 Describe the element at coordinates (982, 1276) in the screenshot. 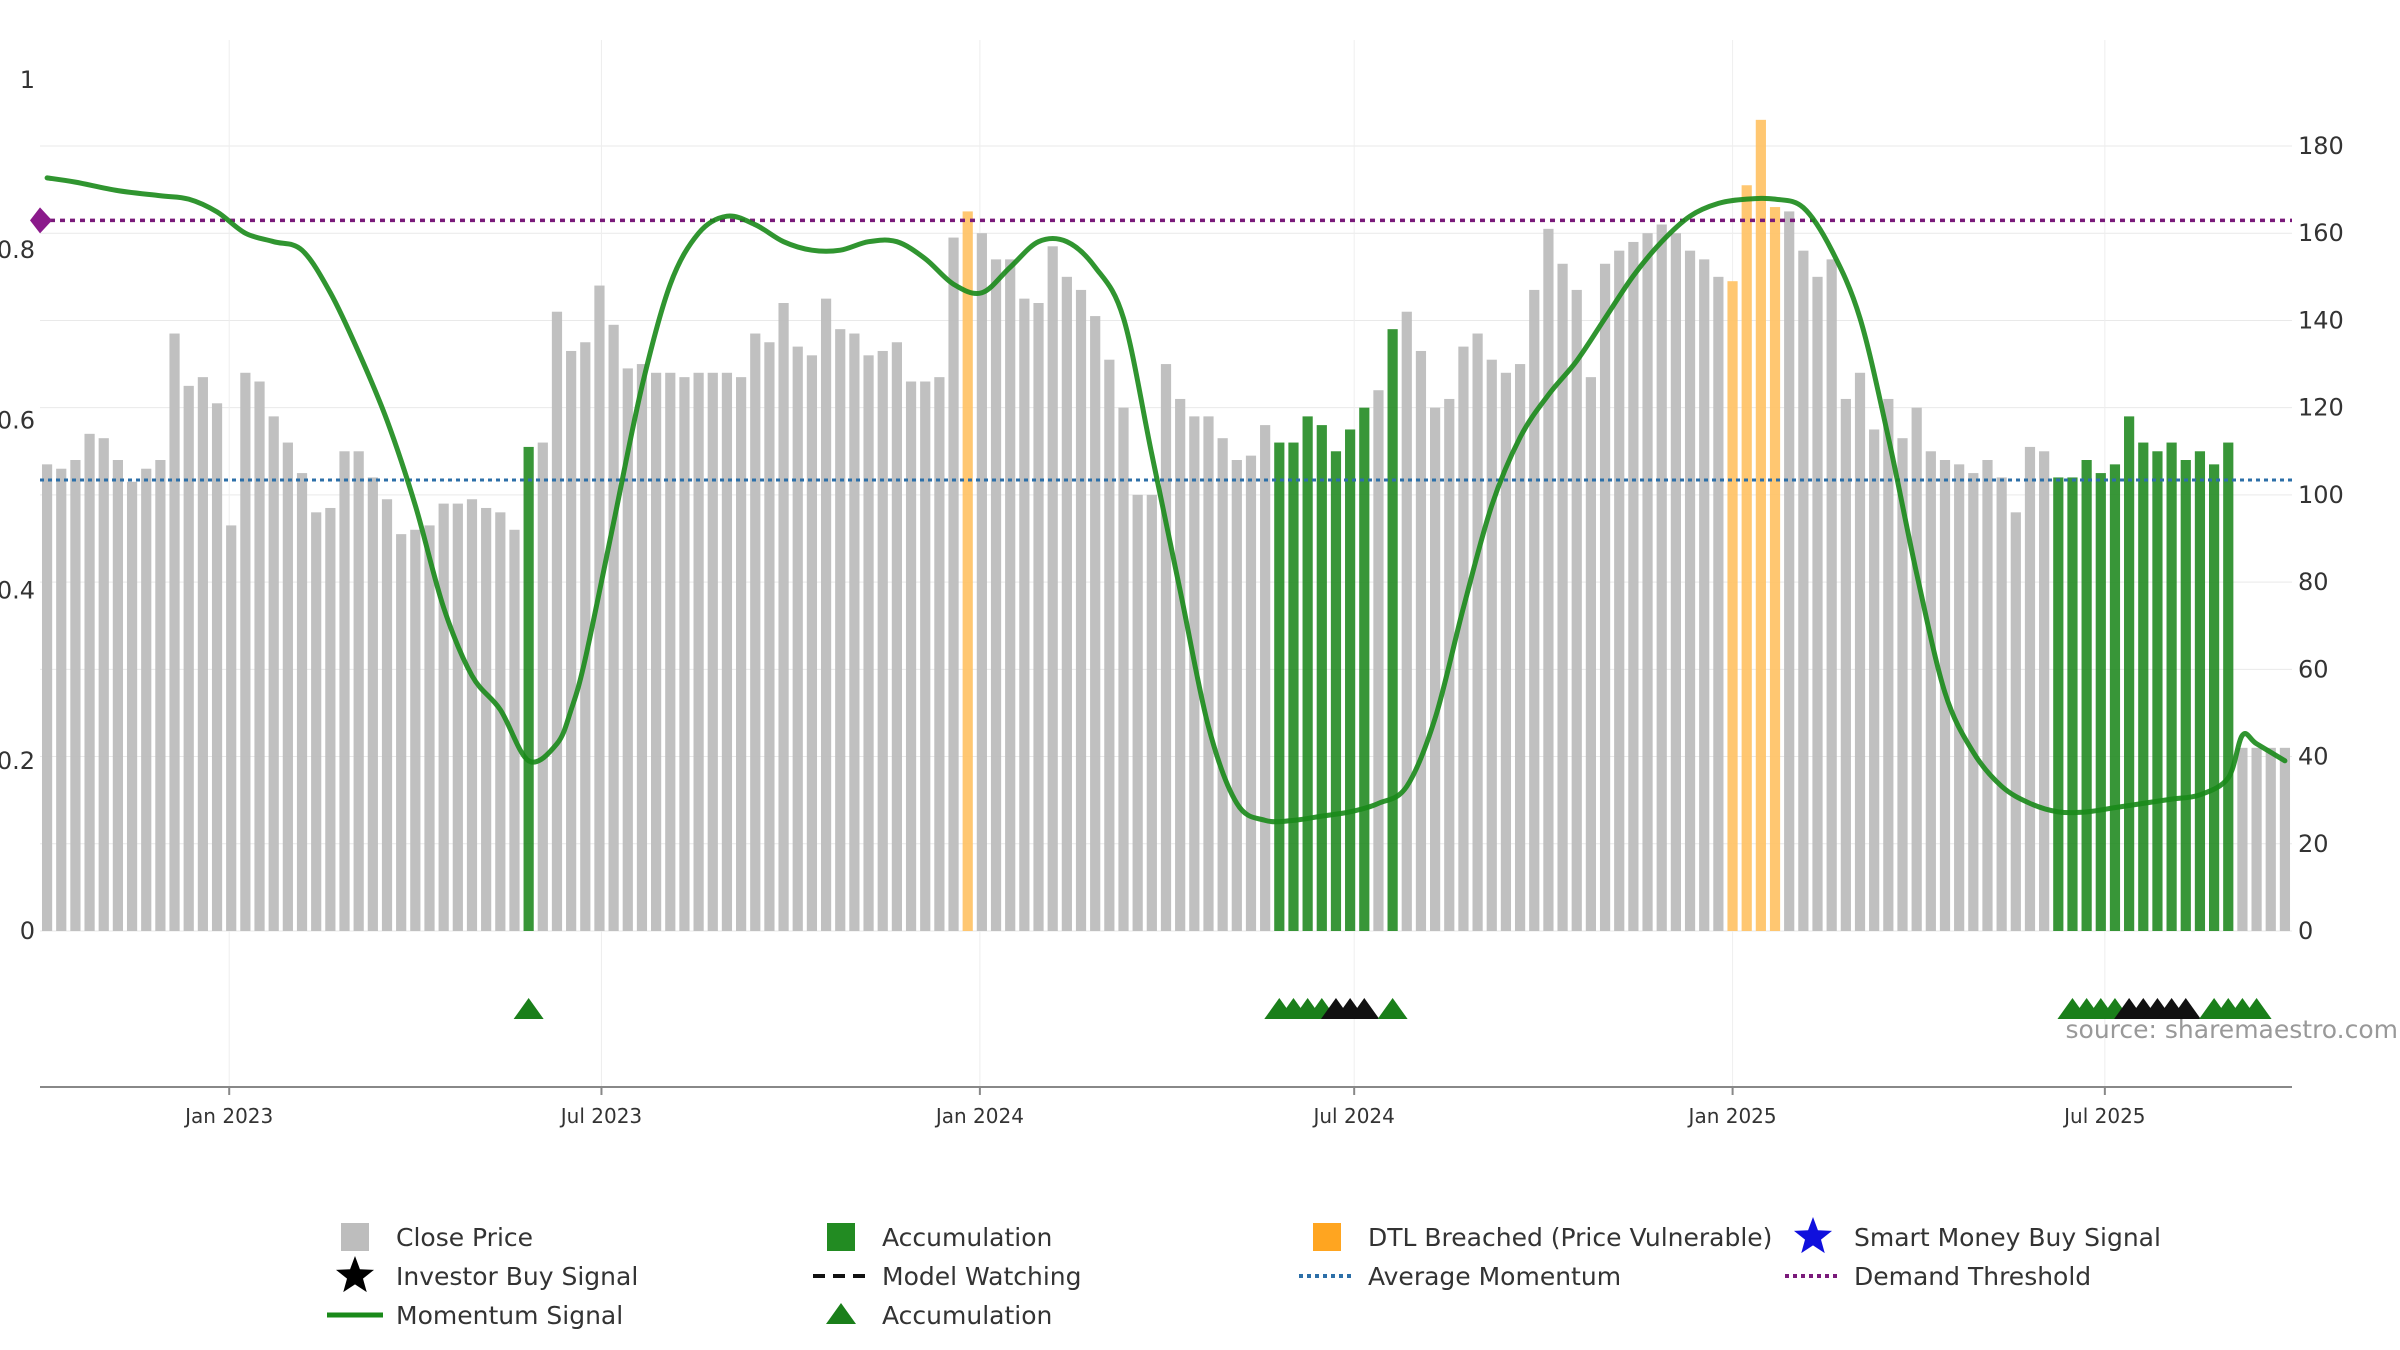

I see `legend-label: Model Watching` at that location.